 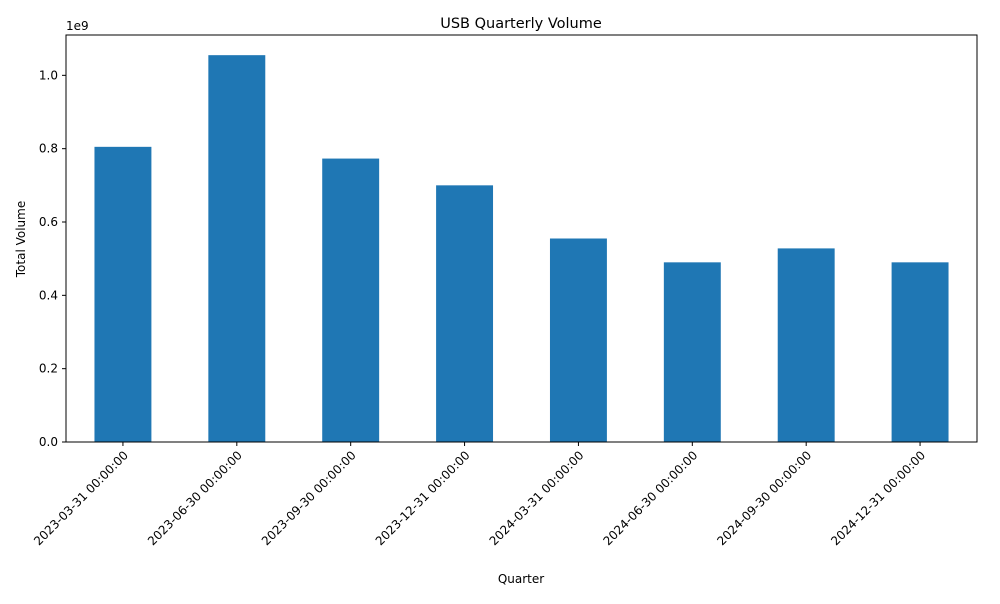 What do you see at coordinates (764, 498) in the screenshot?
I see `x-tick-label: 2024-09-30 00:00:00` at bounding box center [764, 498].